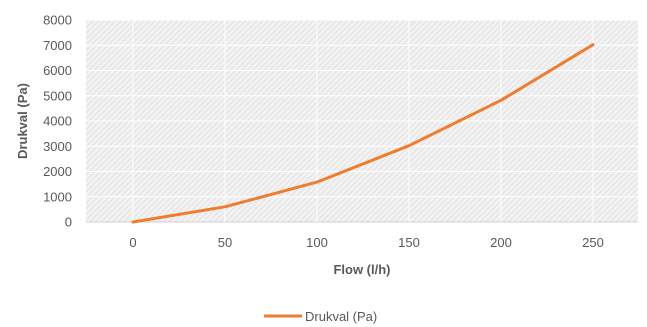  Describe the element at coordinates (593, 242) in the screenshot. I see `x-tick-label: 250` at that location.